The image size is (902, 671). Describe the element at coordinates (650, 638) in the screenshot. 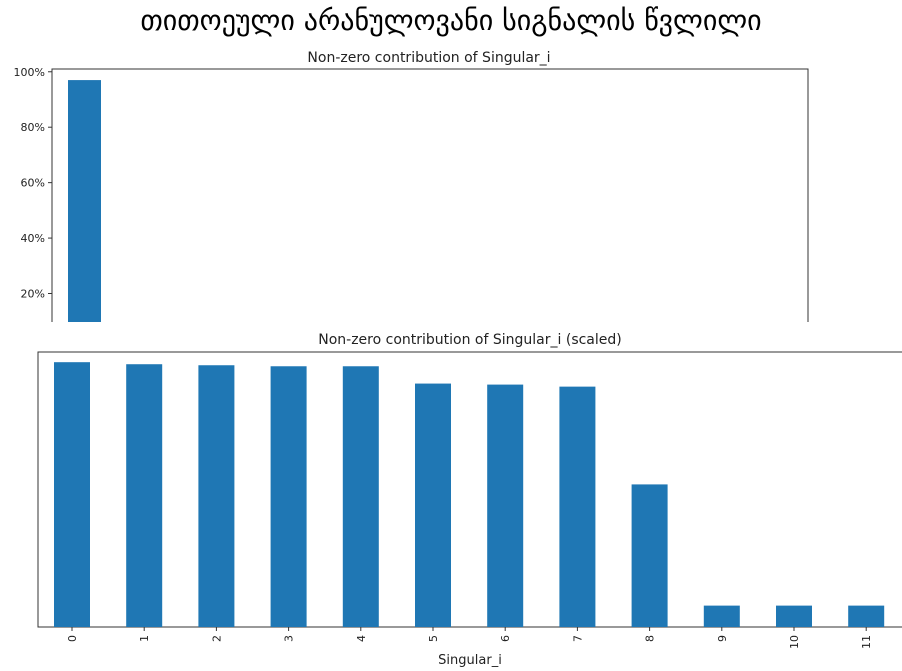

I see `bottom-xtick-label: 8` at that location.